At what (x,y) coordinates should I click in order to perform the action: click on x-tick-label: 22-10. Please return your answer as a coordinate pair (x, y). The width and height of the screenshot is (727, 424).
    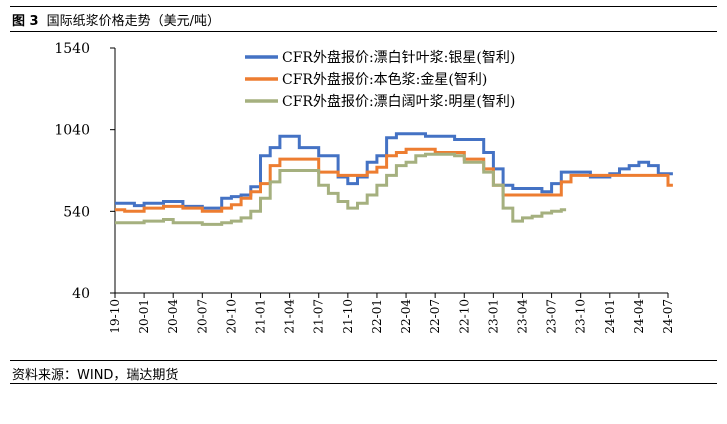
    Looking at the image, I should click on (464, 316).